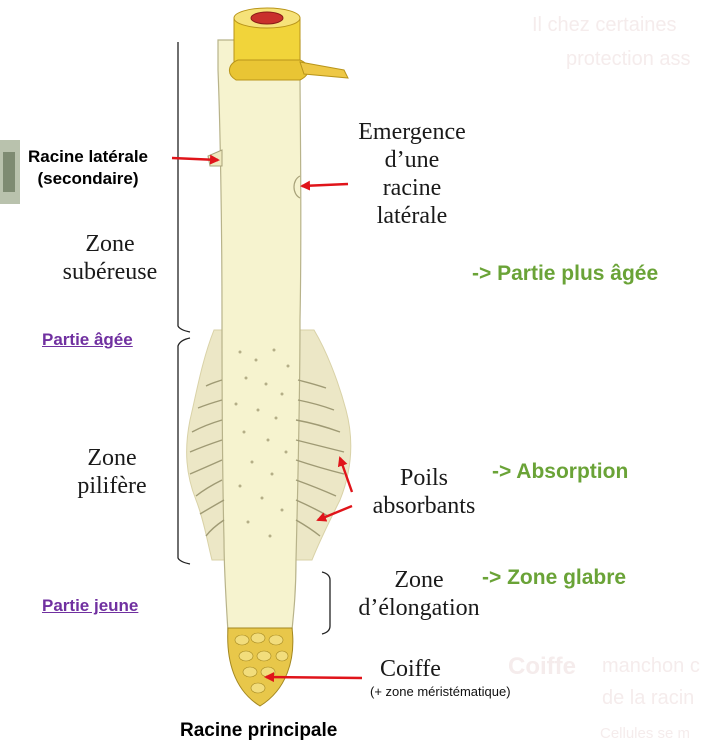 The width and height of the screenshot is (712, 750). I want to click on arrow-coiffe, so click(313, 677).